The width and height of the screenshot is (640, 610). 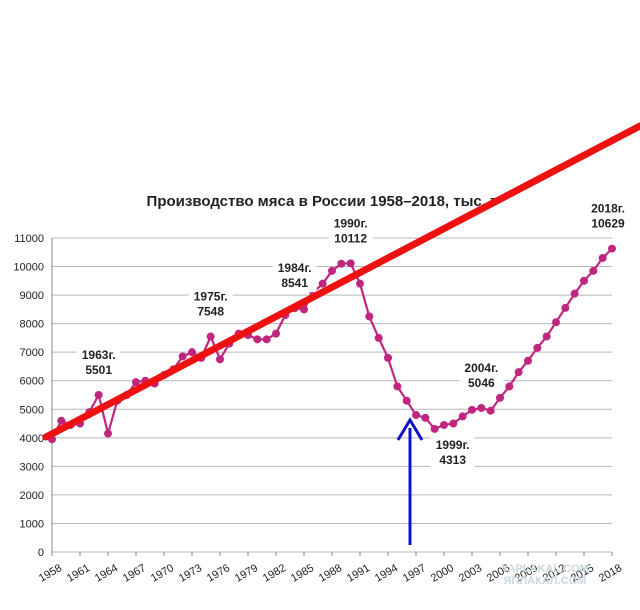 What do you see at coordinates (545, 569) in the screenshot?
I see `watermark-line-1: YAPLAKAL.COM` at bounding box center [545, 569].